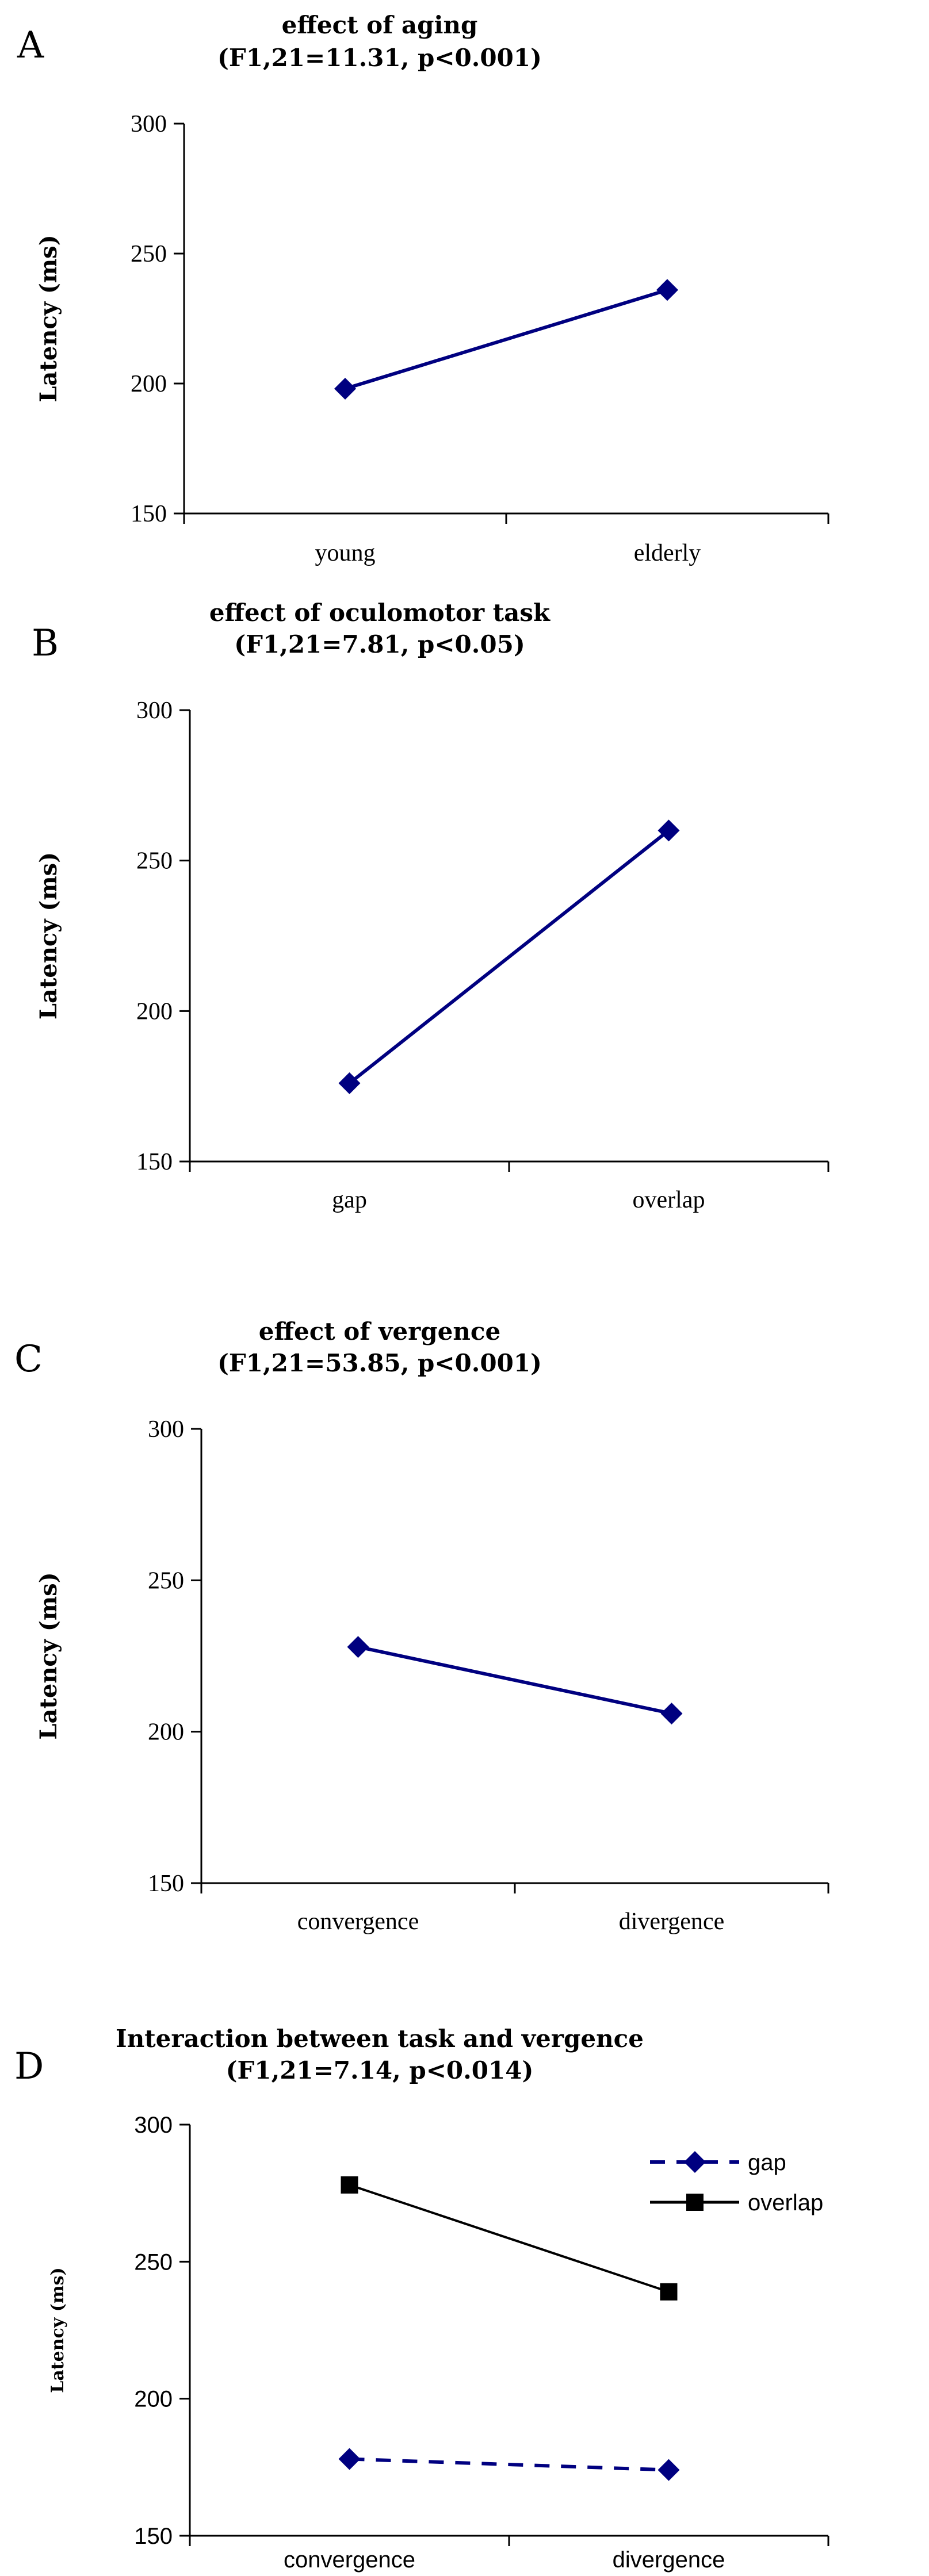  Describe the element at coordinates (380, 2070) in the screenshot. I see `chart-subtitle: (F1,21=7.14, p<0.014)` at that location.